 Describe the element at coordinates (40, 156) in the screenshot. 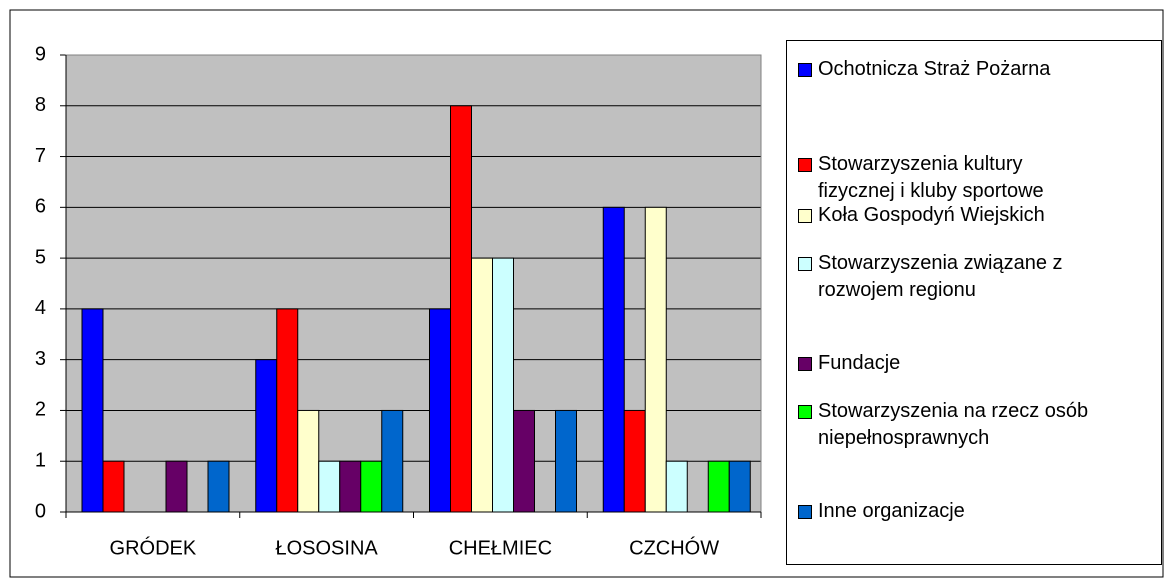

I see `y-tick-label: 7` at that location.